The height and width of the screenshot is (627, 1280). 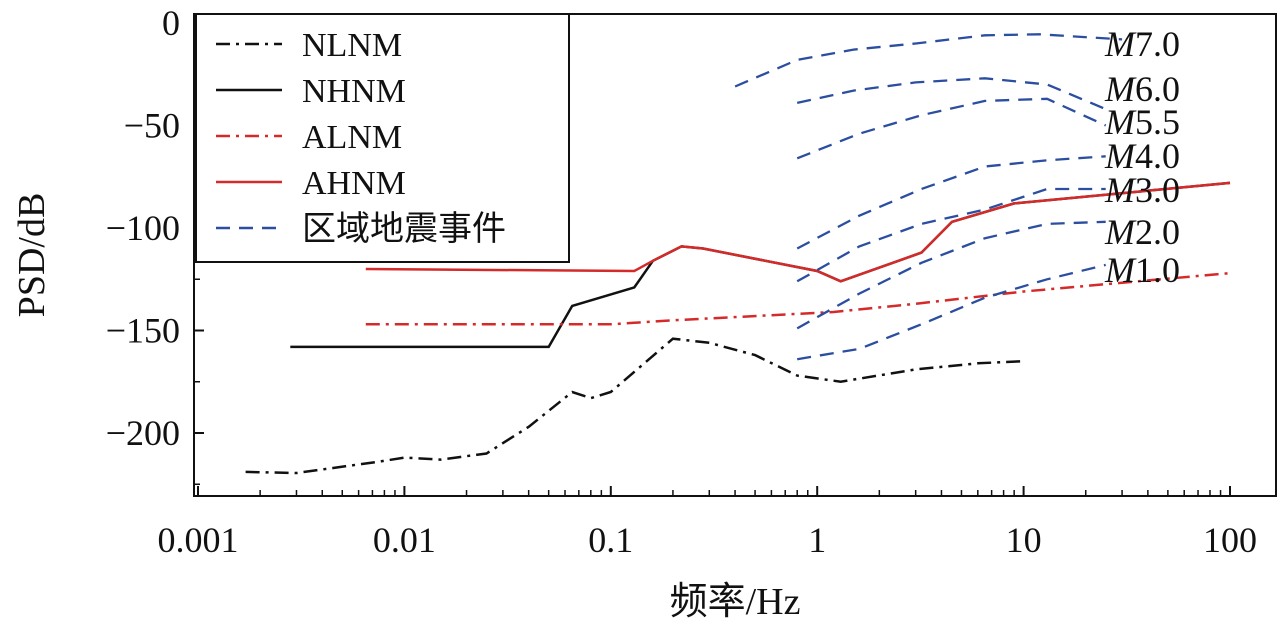 I want to click on magnitude-label-m6-0: M6.0, so click(x=1142, y=89).